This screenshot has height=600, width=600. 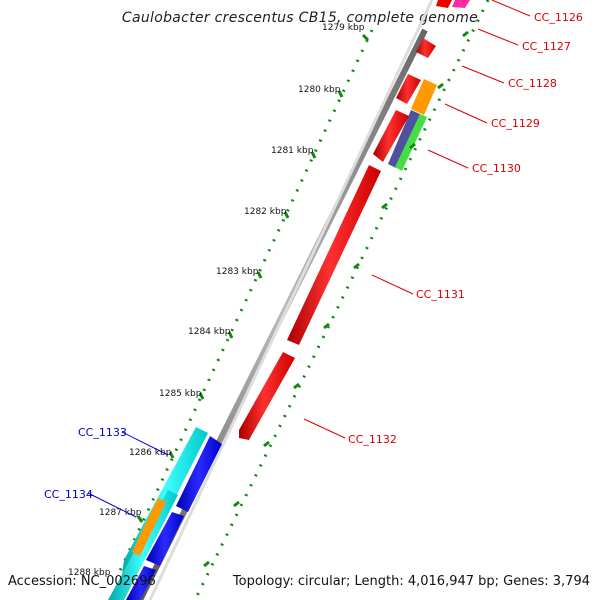 I want to click on gene-feature-orange, so click(x=149, y=527).